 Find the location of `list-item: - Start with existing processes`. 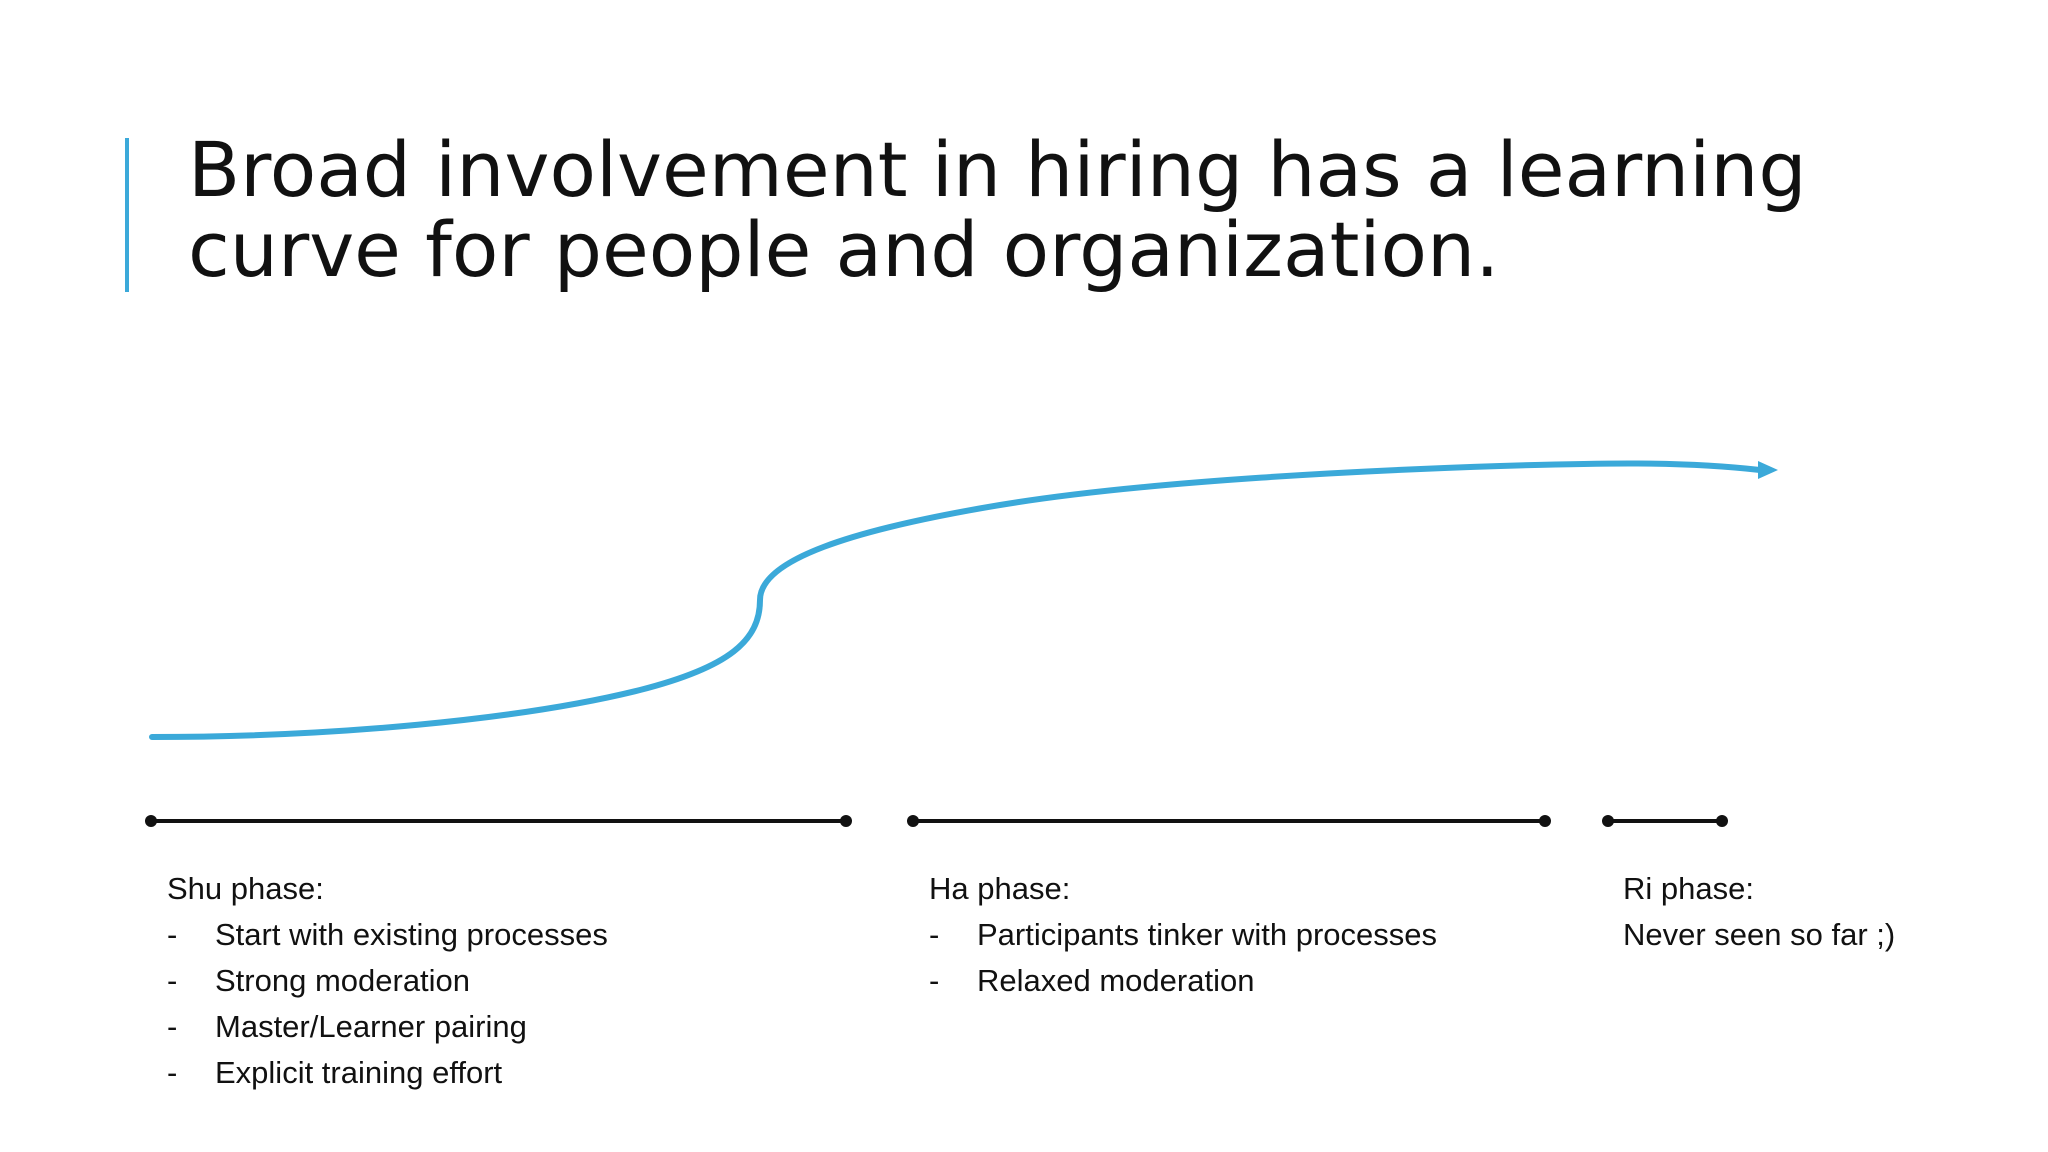

list-item: - Start with existing processes is located at coordinates (387, 935).